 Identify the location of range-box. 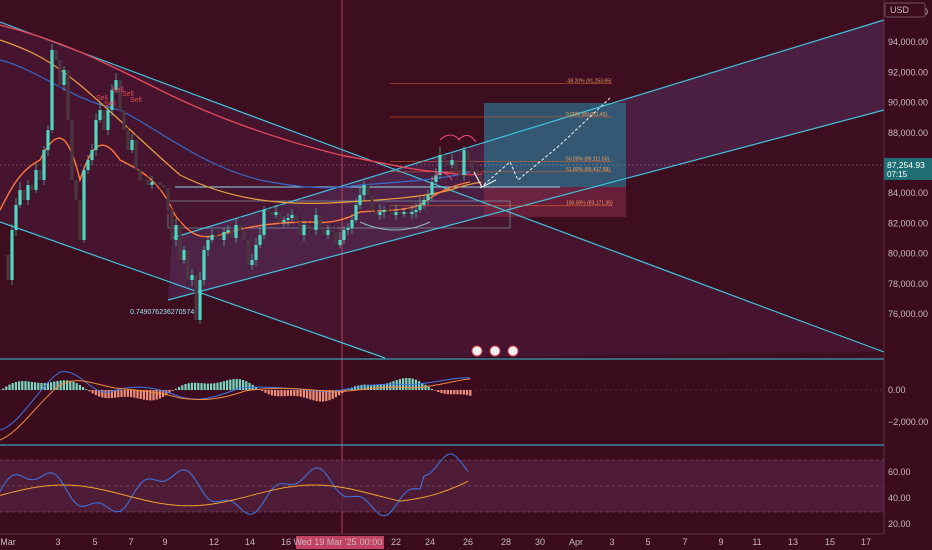
(339, 214).